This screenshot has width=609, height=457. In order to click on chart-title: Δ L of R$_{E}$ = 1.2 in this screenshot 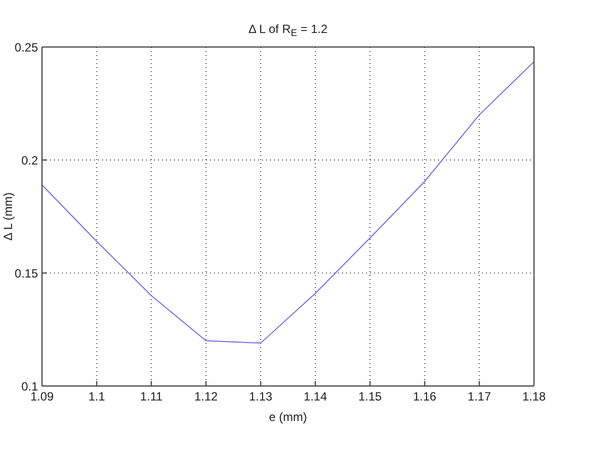, I will do `click(288, 30)`.